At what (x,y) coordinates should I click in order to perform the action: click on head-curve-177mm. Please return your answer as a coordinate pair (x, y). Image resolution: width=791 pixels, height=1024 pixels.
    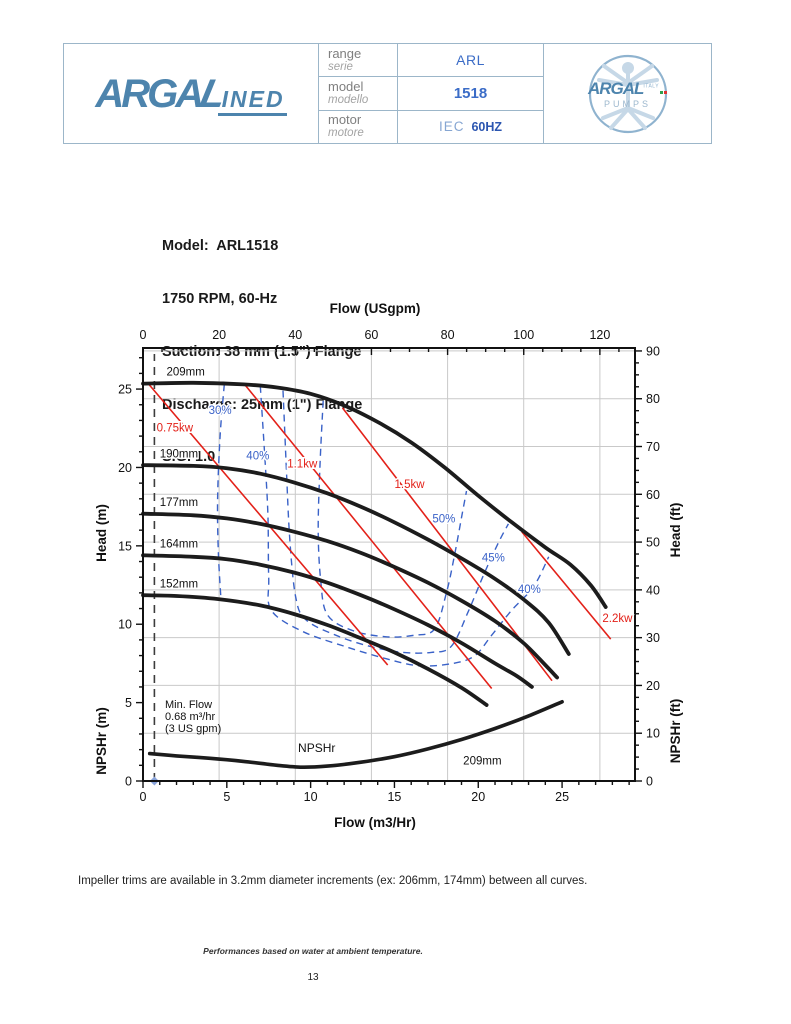
    Looking at the image, I should click on (350, 595).